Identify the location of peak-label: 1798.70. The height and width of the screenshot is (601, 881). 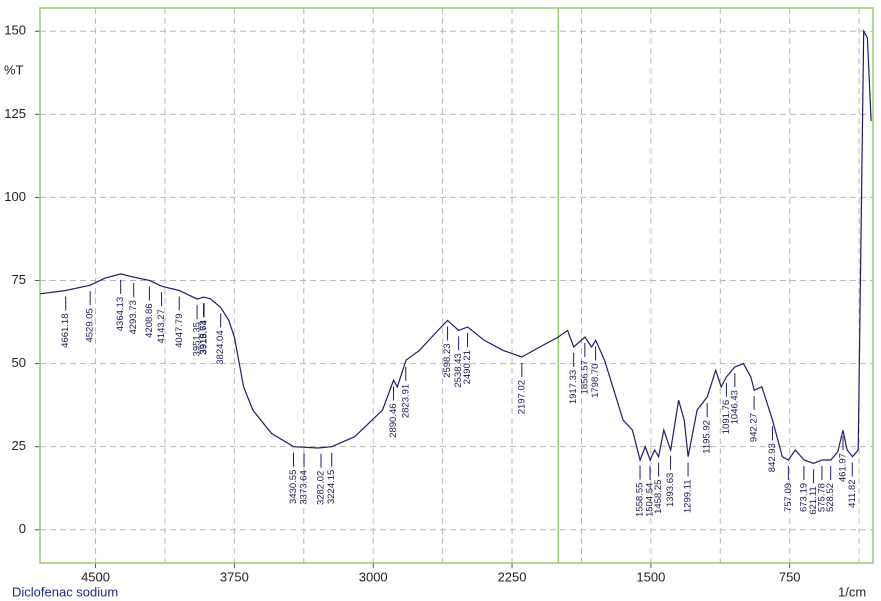
(595, 381).